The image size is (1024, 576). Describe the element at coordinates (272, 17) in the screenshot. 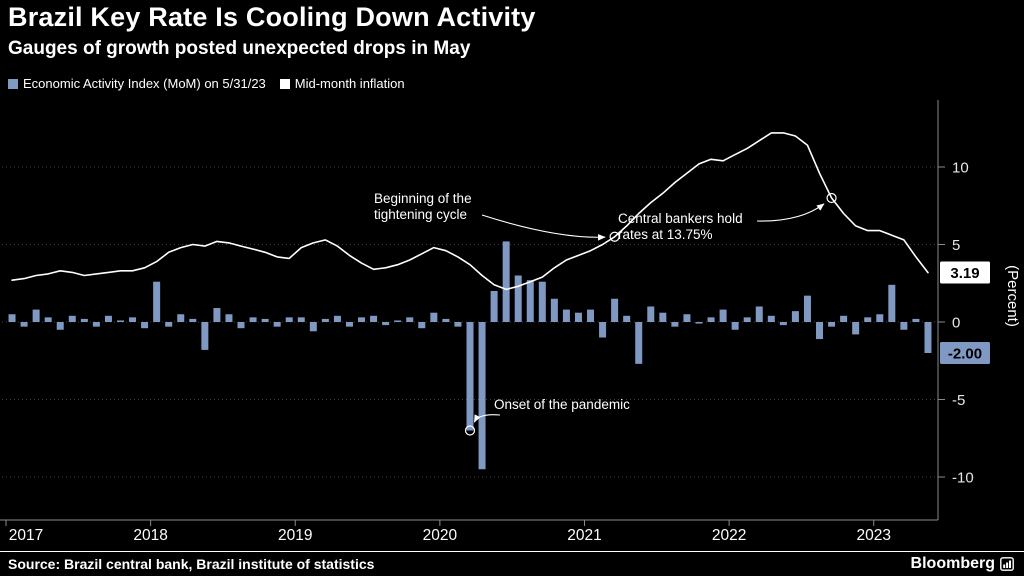

I see `chart-title: Brazil Key Rate Is Cooling Down Activity` at that location.